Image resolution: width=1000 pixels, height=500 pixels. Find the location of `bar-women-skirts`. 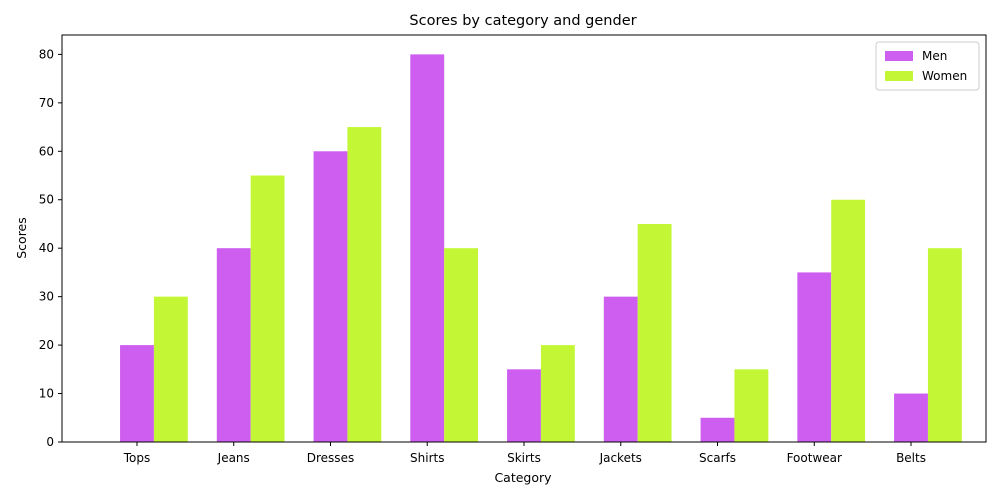

bar-women-skirts is located at coordinates (557, 393).